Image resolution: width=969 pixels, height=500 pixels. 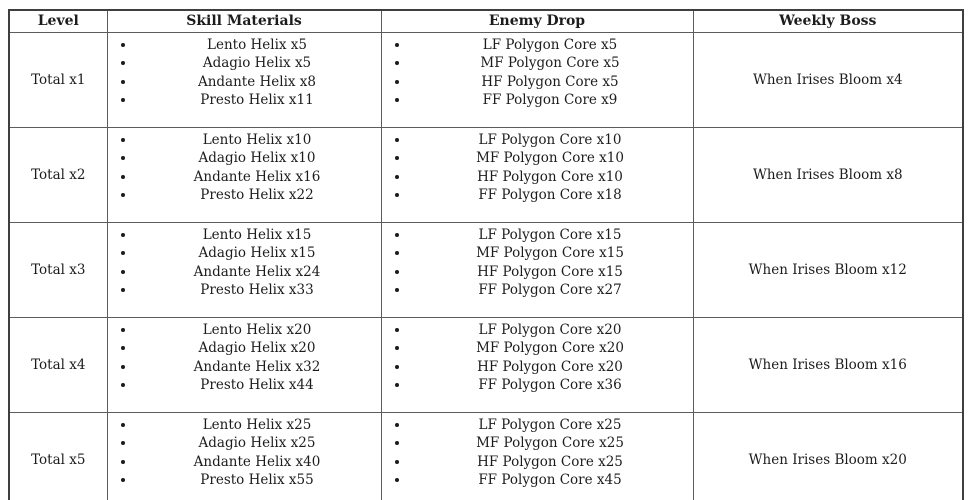 I want to click on column-header-weekly-boss: Weekly Boss, so click(x=828, y=21).